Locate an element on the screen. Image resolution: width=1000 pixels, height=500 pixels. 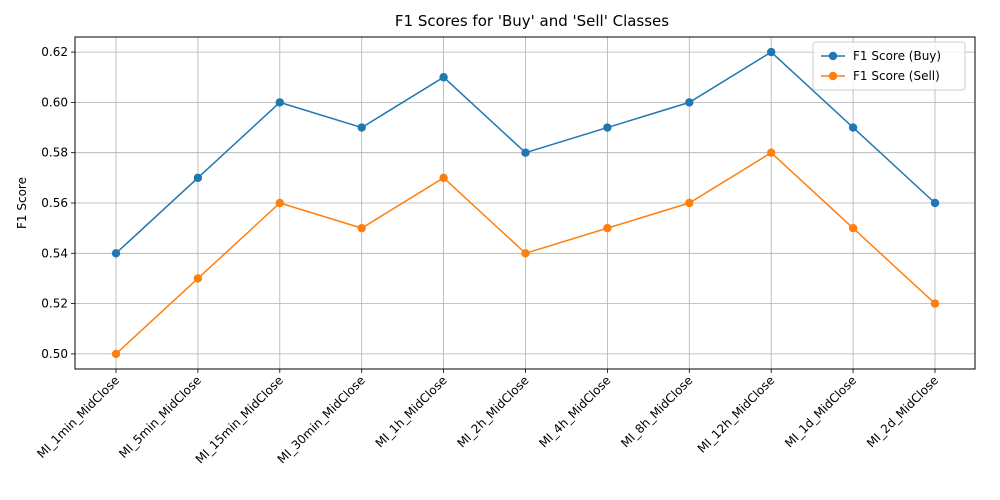
legend-item: F1 Score (Sell) is located at coordinates (880, 76).